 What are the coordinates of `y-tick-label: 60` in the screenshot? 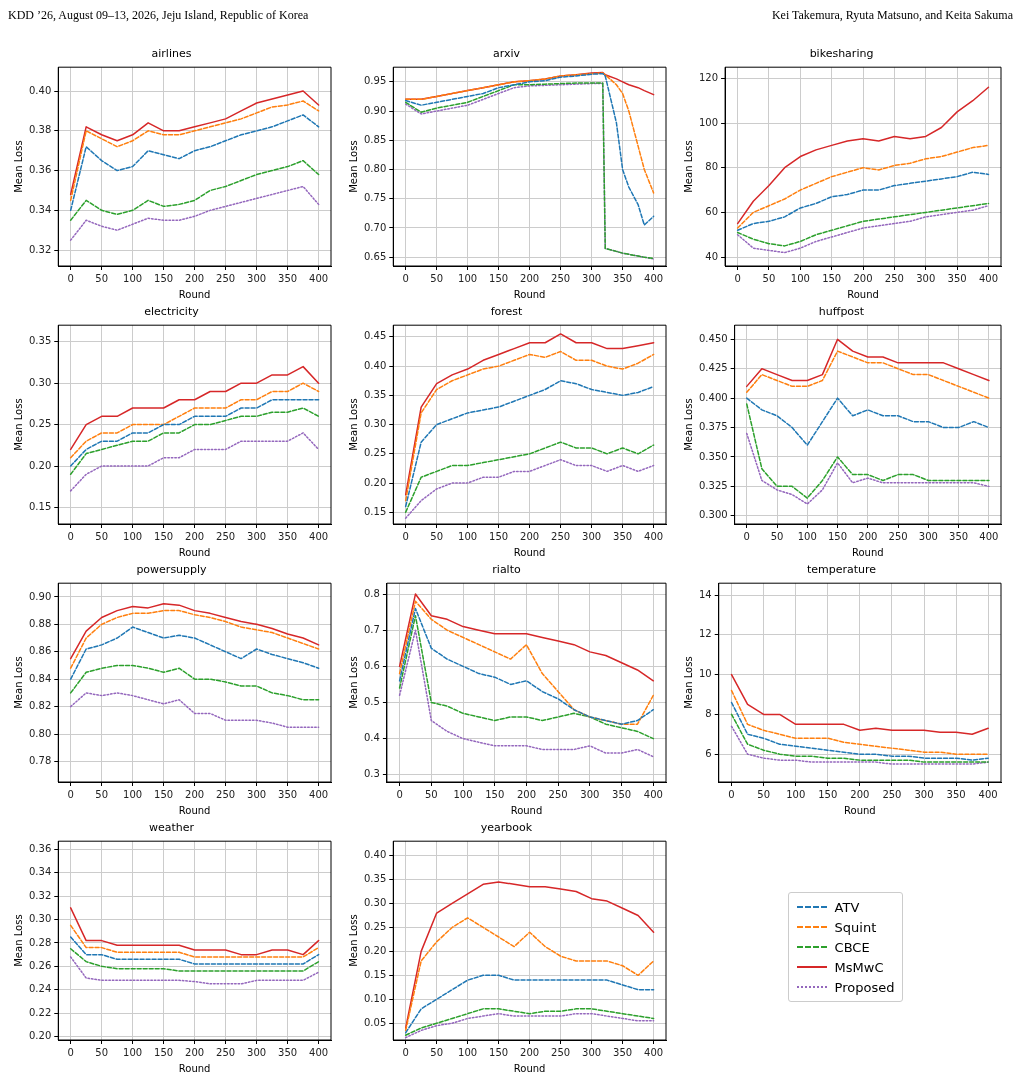 It's located at (712, 211).